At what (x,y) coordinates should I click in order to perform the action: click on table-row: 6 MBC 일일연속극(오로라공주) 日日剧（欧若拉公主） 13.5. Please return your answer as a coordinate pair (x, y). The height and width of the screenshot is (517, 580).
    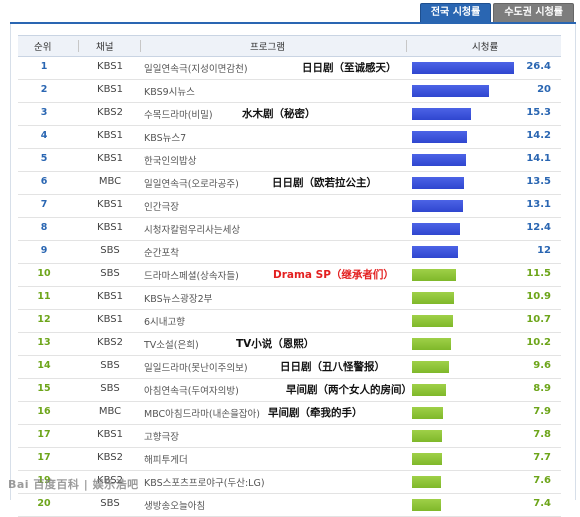
    Looking at the image, I should click on (289, 183).